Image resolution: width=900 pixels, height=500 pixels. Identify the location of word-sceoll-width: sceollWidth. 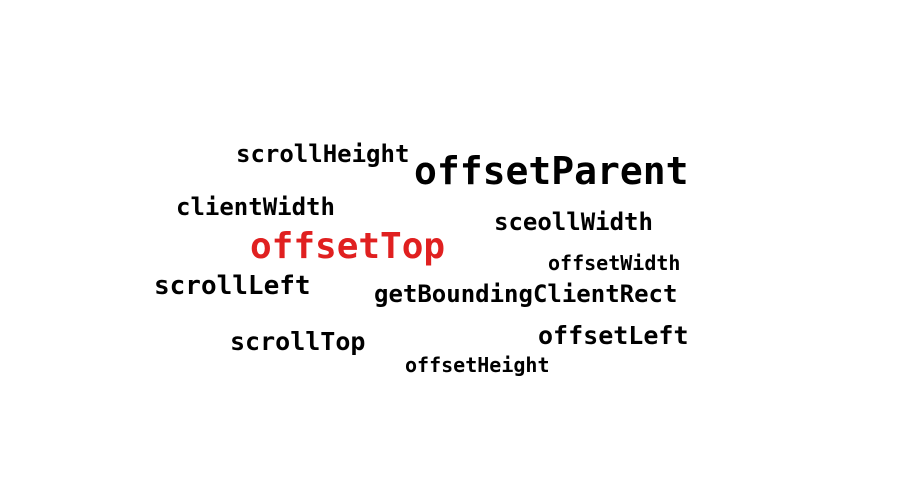
(573, 222).